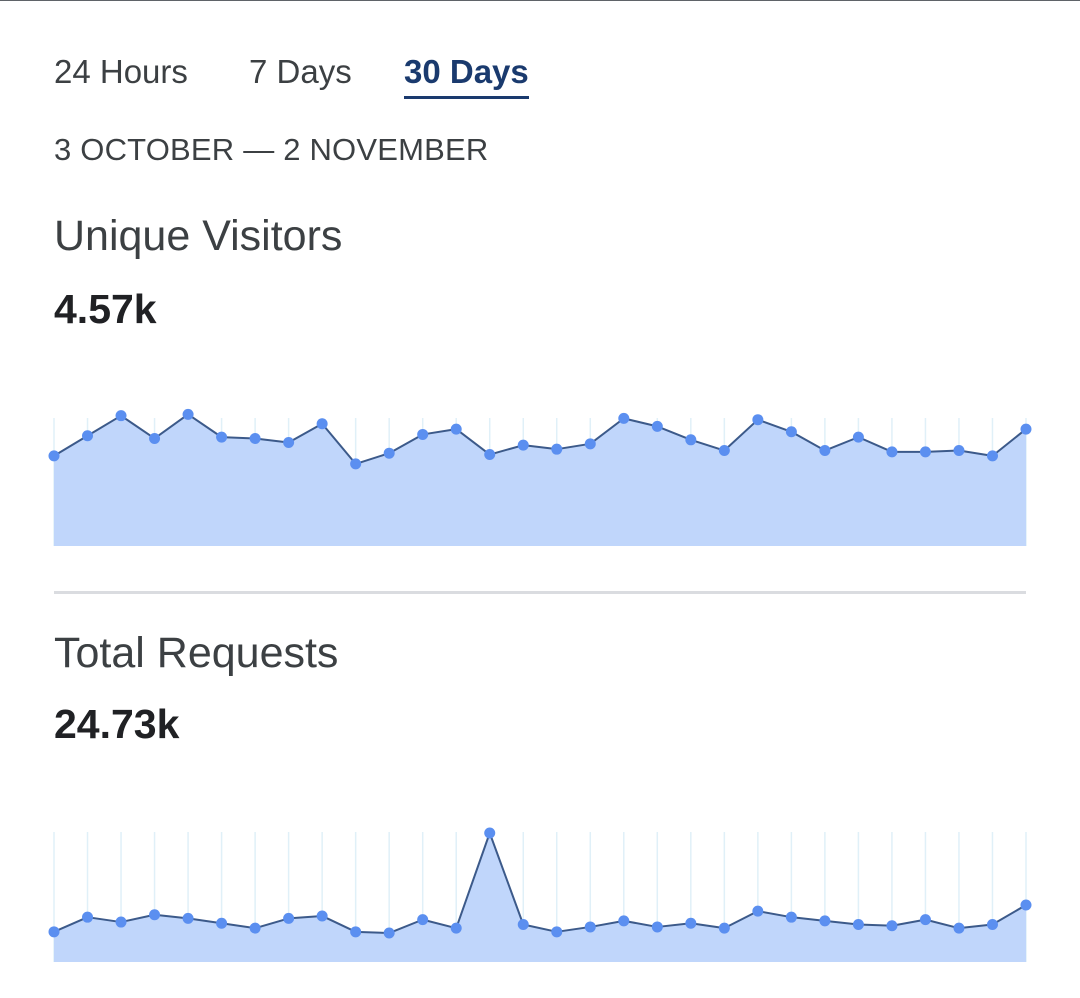 The width and height of the screenshot is (1080, 998). Describe the element at coordinates (117, 724) in the screenshot. I see `metric-value-total-requests: 24.73k` at that location.